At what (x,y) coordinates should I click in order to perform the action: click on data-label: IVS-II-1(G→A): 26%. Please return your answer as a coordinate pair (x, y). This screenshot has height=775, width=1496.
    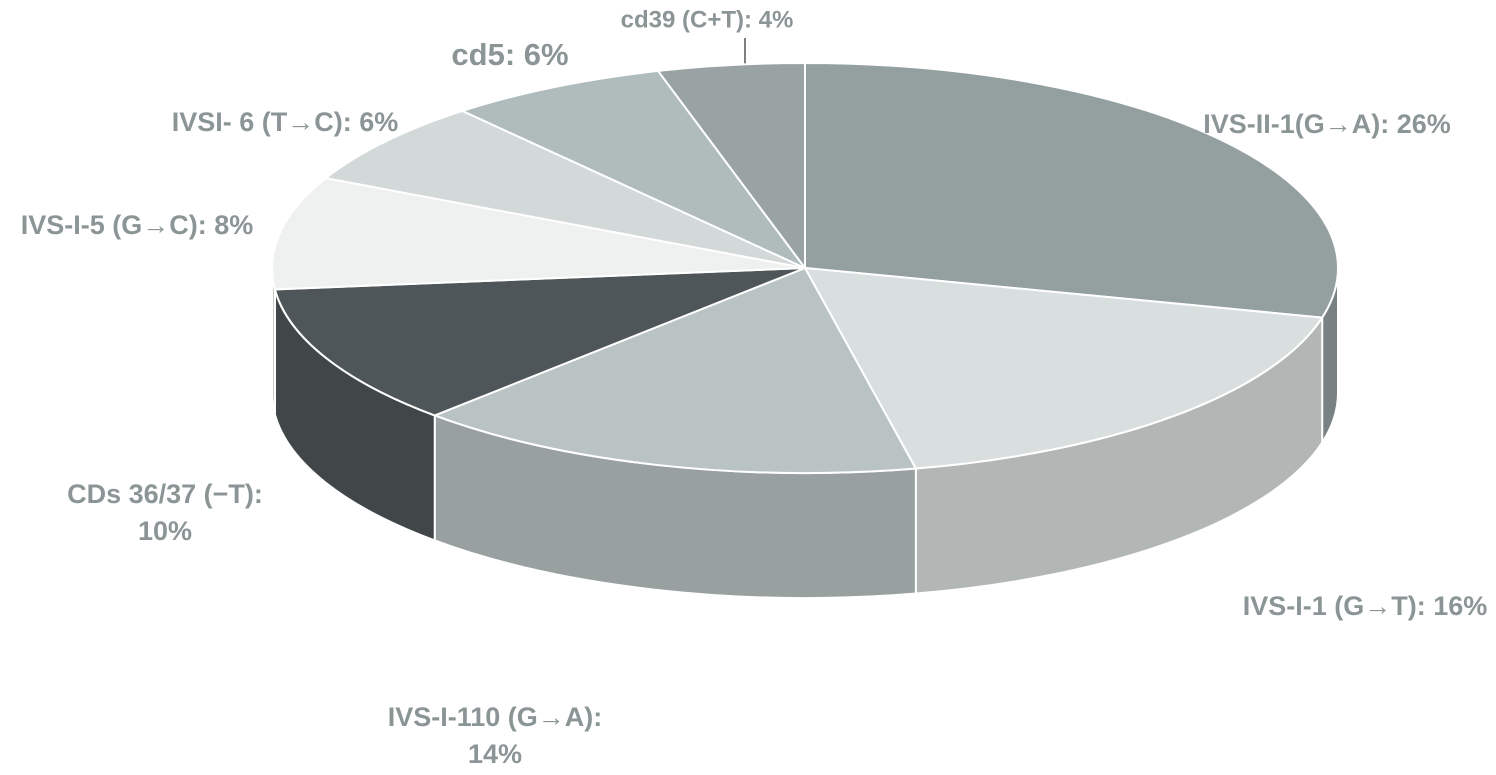
    Looking at the image, I should click on (1327, 124).